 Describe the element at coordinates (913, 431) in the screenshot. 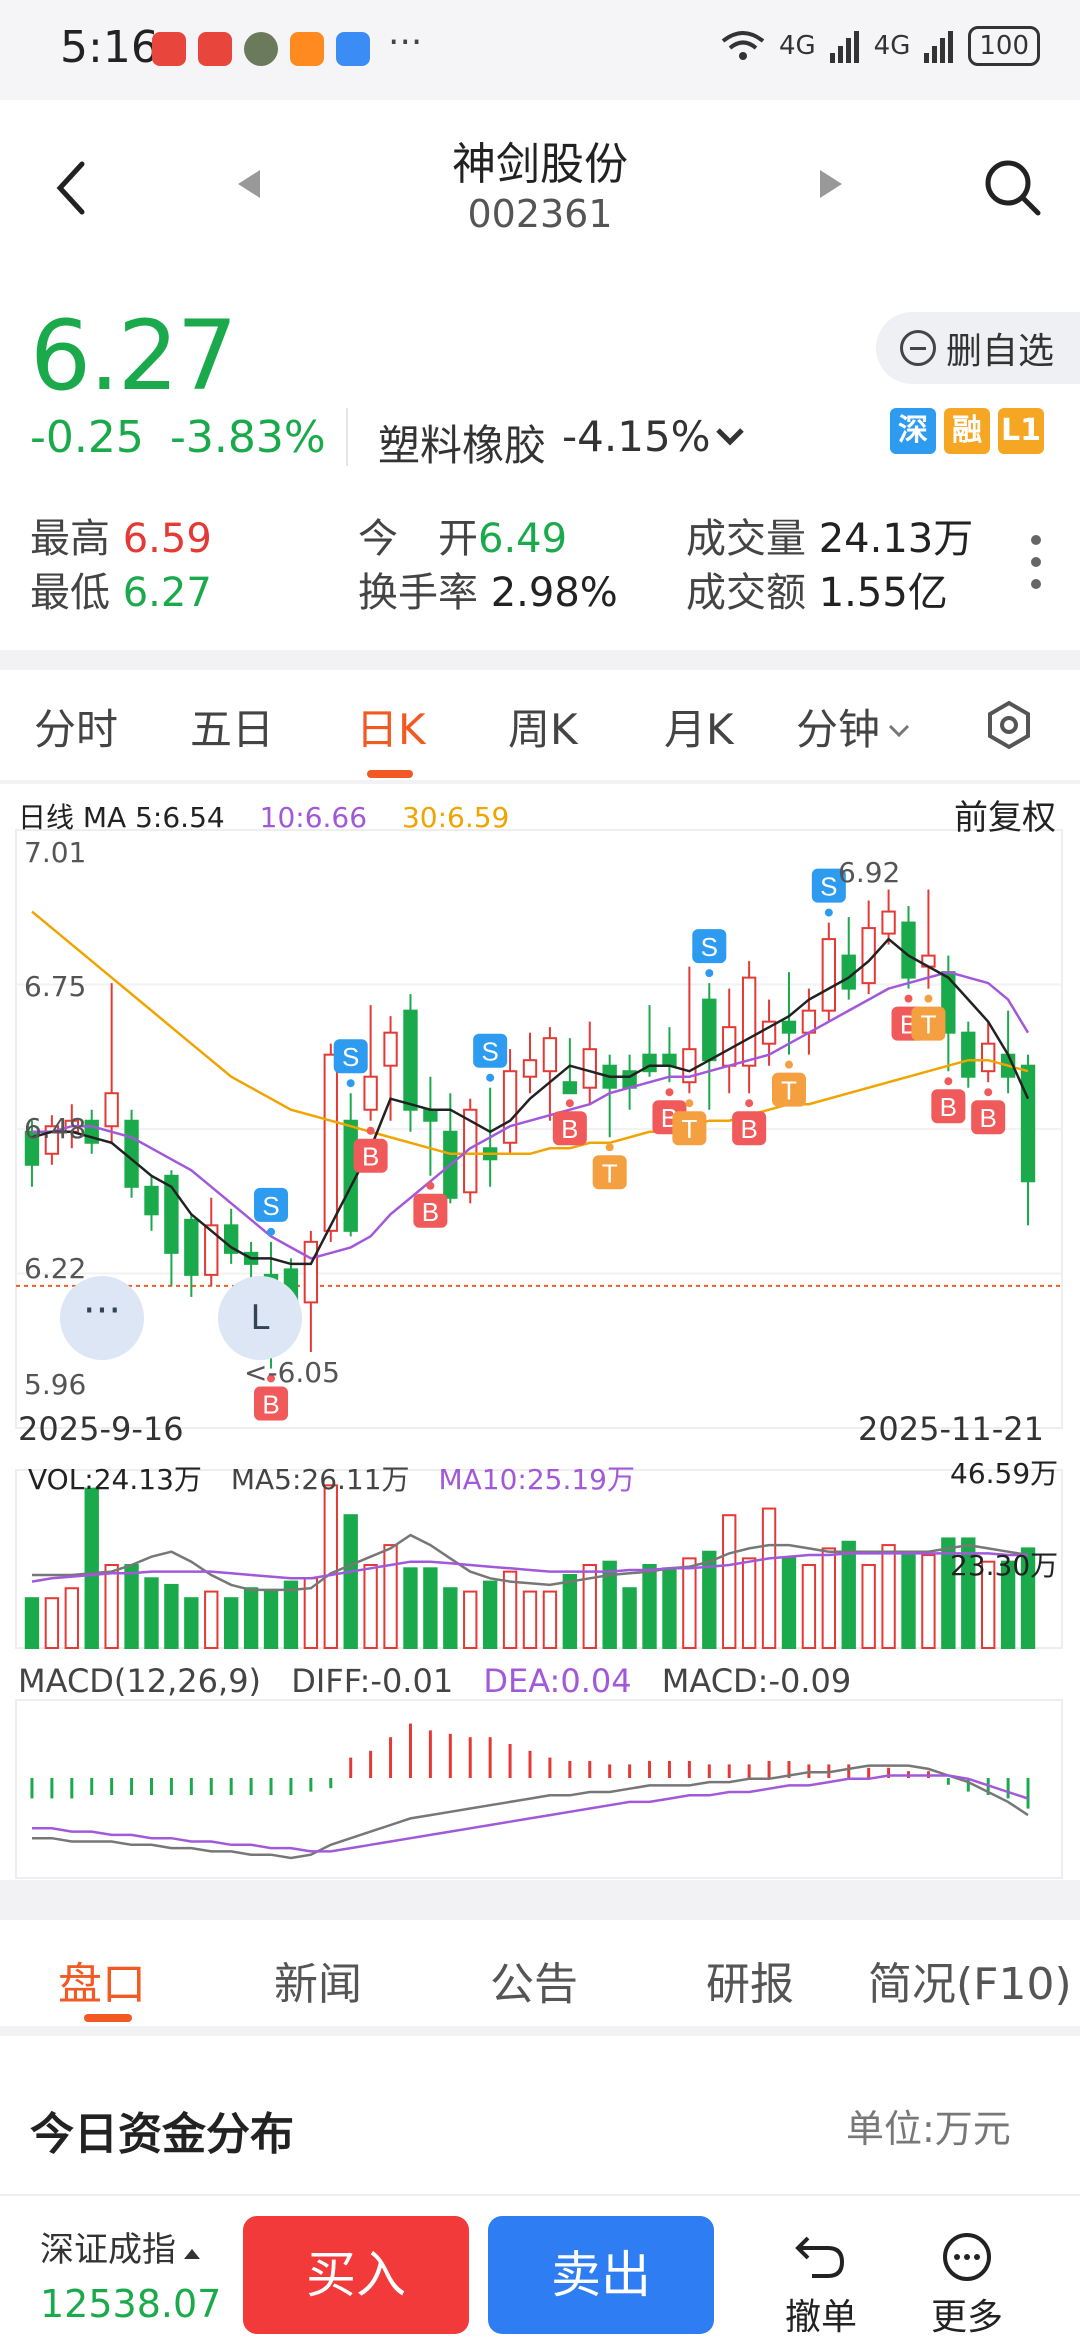

I see `badge-shenzhen: 深` at that location.